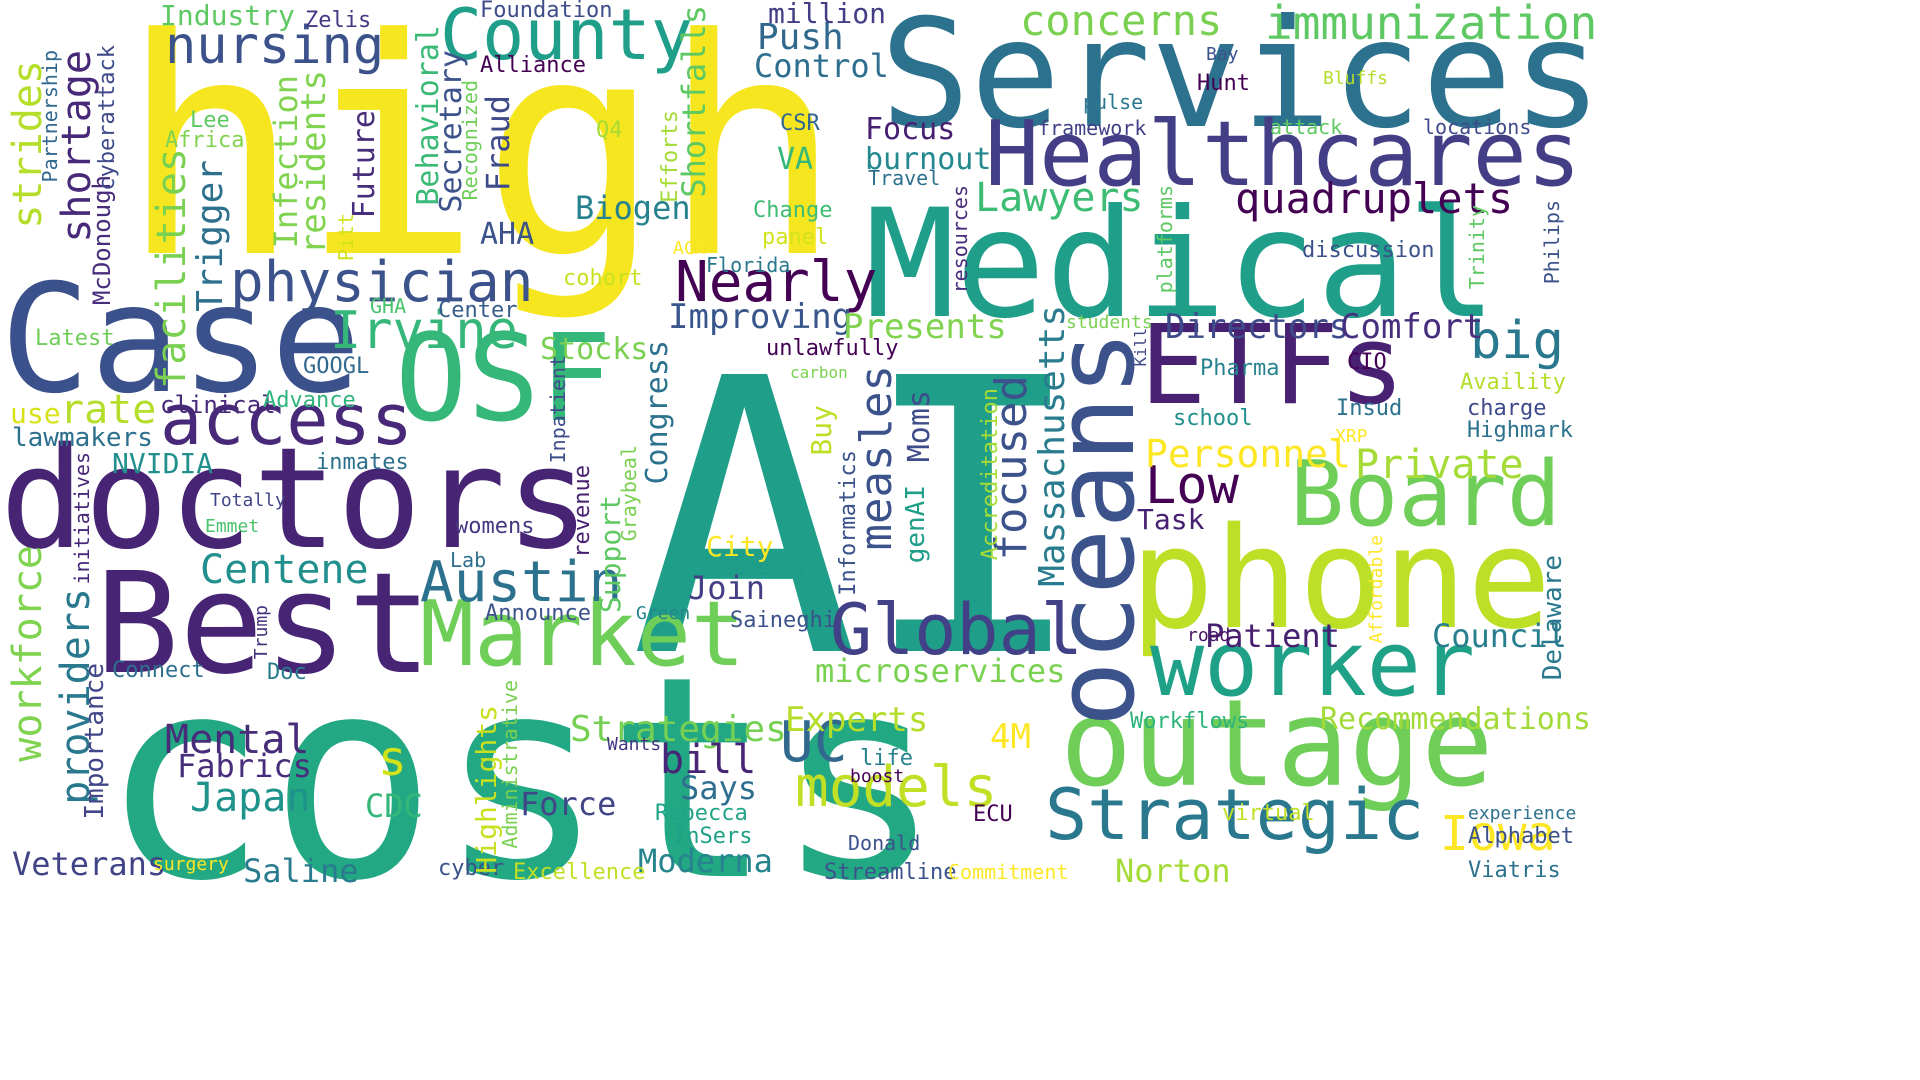 The width and height of the screenshot is (1920, 1080). Describe the element at coordinates (1313, 664) in the screenshot. I see `word: worker` at that location.